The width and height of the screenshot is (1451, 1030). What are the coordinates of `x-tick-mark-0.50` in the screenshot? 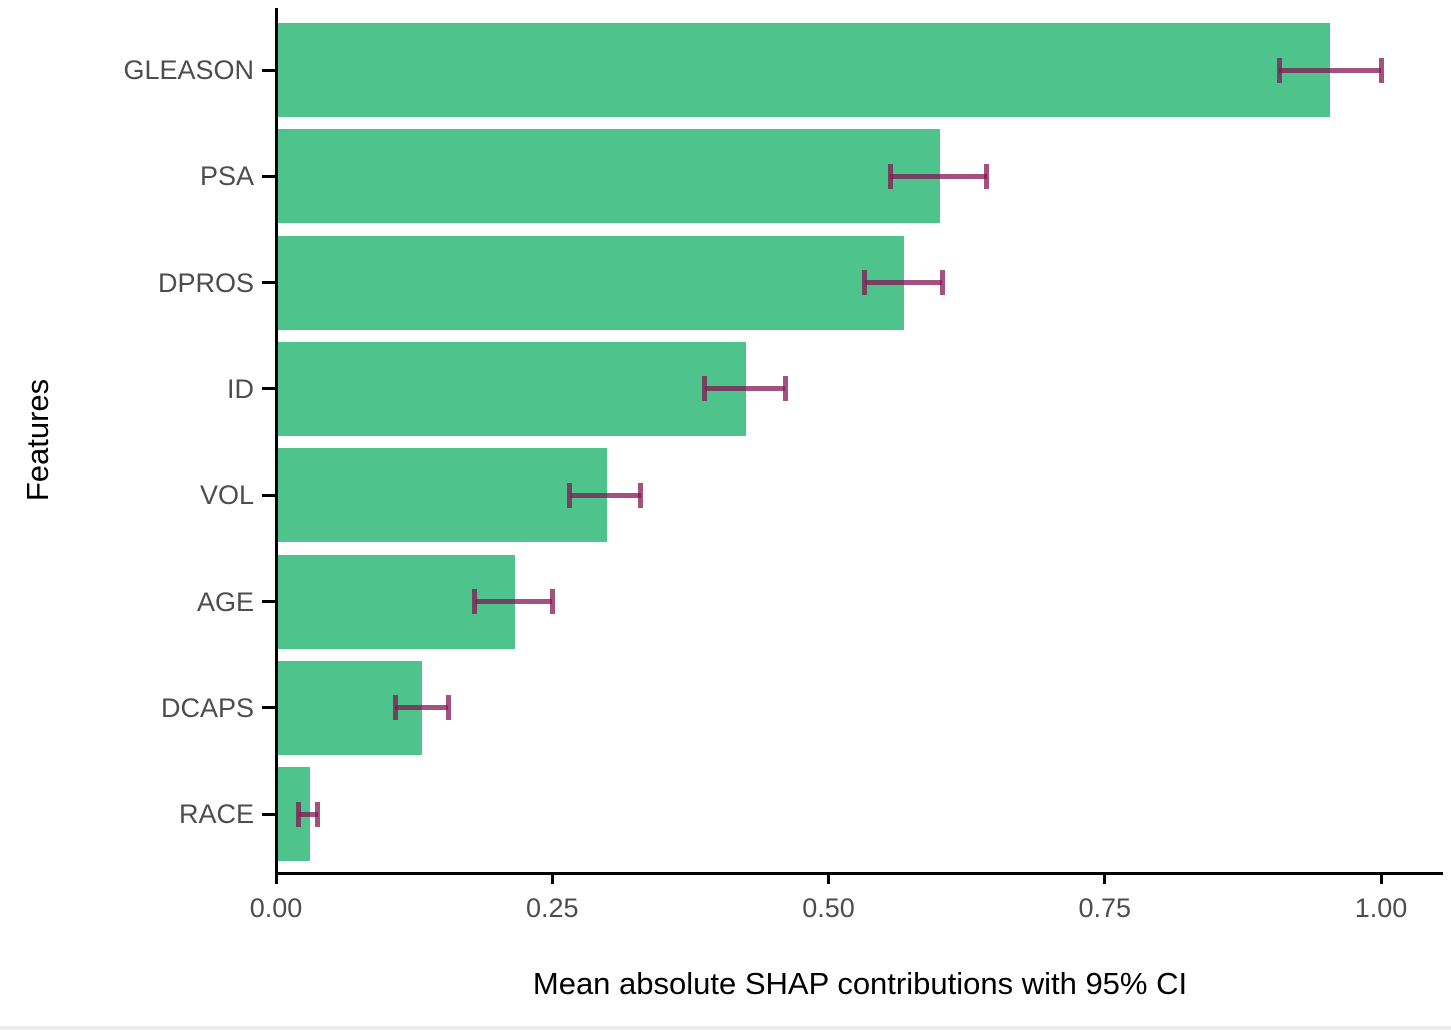 It's located at (828, 879).